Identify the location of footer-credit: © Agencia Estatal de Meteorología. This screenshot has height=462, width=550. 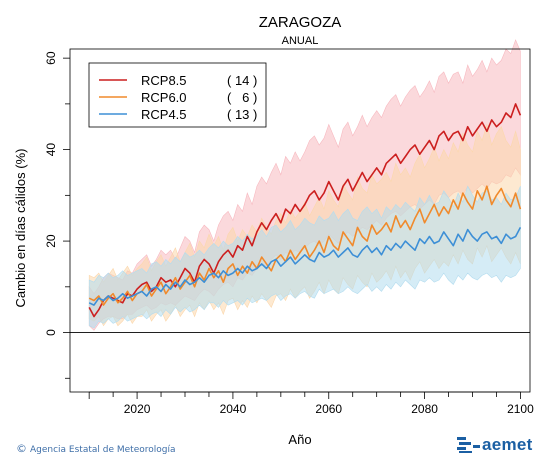
(96, 448).